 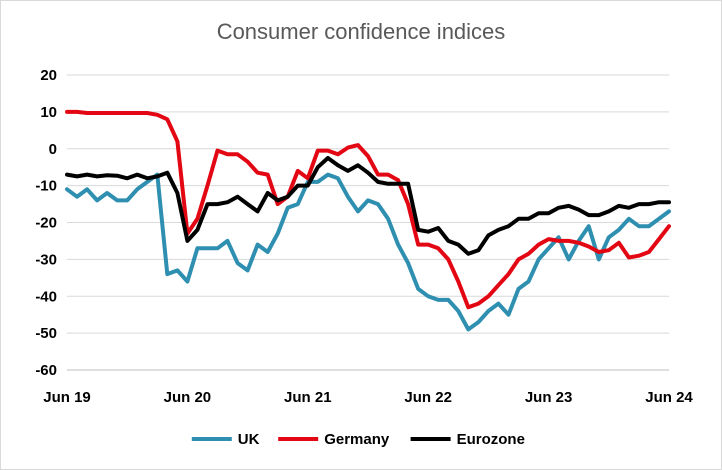 What do you see at coordinates (48, 75) in the screenshot?
I see `y-tick-label: 20` at bounding box center [48, 75].